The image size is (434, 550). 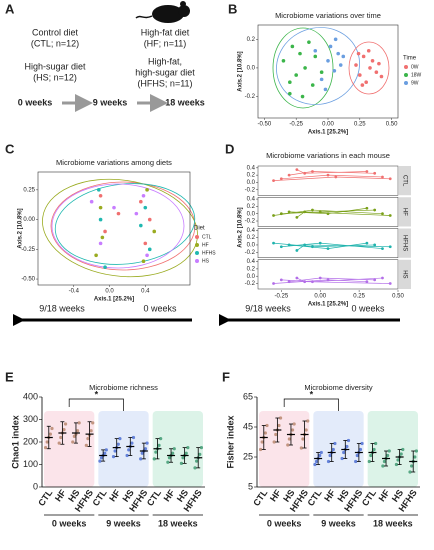 What do you see at coordinates (55, 77) in the screenshot?
I see `diet-label: (HS; n=12)` at bounding box center [55, 77].